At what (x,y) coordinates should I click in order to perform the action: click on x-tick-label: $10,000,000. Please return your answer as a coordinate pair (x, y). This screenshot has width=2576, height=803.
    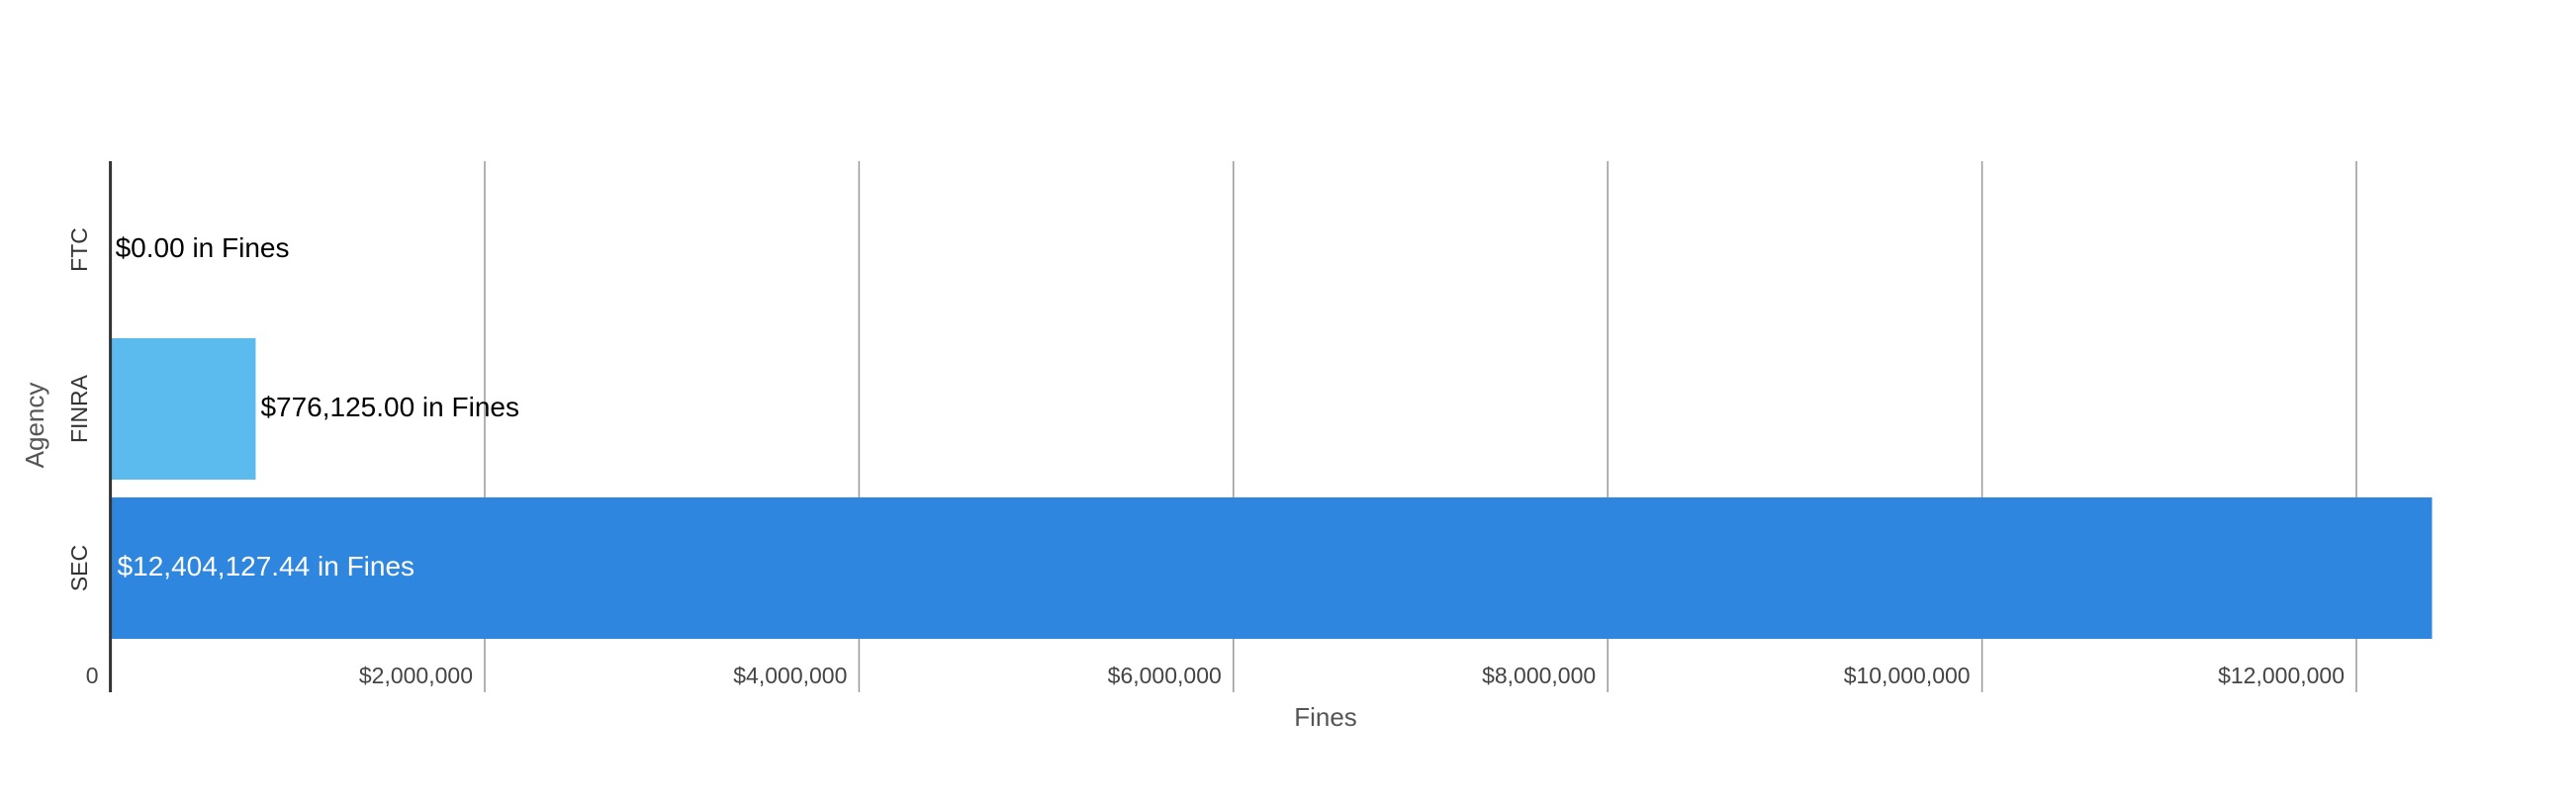
    Looking at the image, I should click on (1907, 675).